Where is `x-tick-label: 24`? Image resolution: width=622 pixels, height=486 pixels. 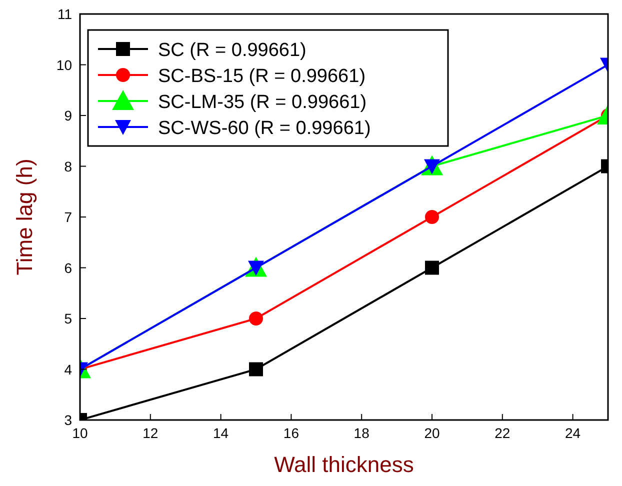
x-tick-label: 24 is located at coordinates (573, 433).